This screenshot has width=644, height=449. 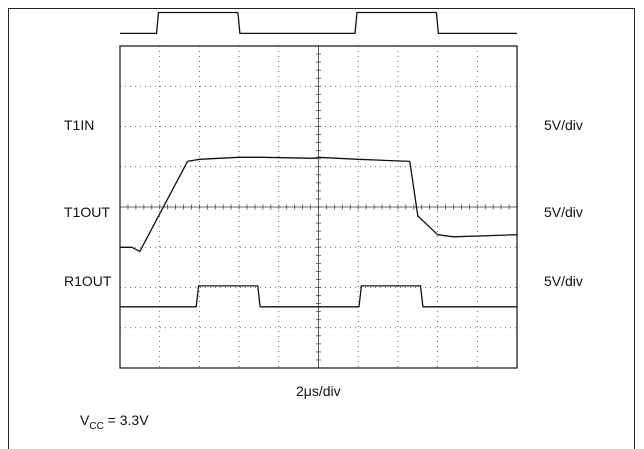 I want to click on trace-label-t1in: T1IN, so click(x=79, y=125).